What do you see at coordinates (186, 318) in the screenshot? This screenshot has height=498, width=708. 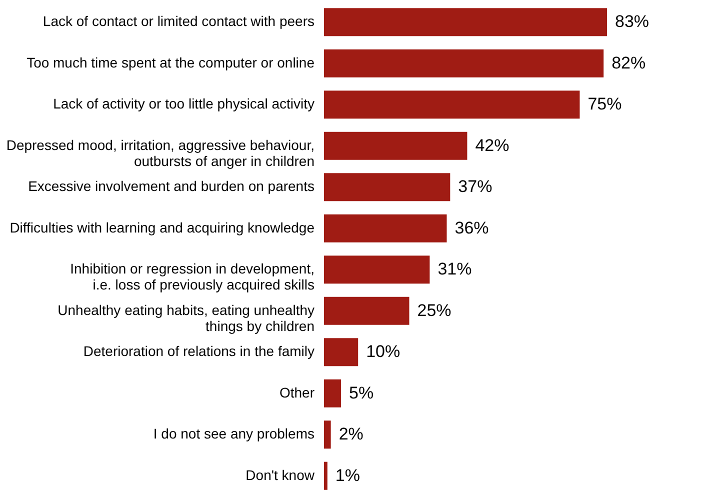 I see `y-tick-label: Unhealthy eating habits, eating unhealthy things by children` at bounding box center [186, 318].